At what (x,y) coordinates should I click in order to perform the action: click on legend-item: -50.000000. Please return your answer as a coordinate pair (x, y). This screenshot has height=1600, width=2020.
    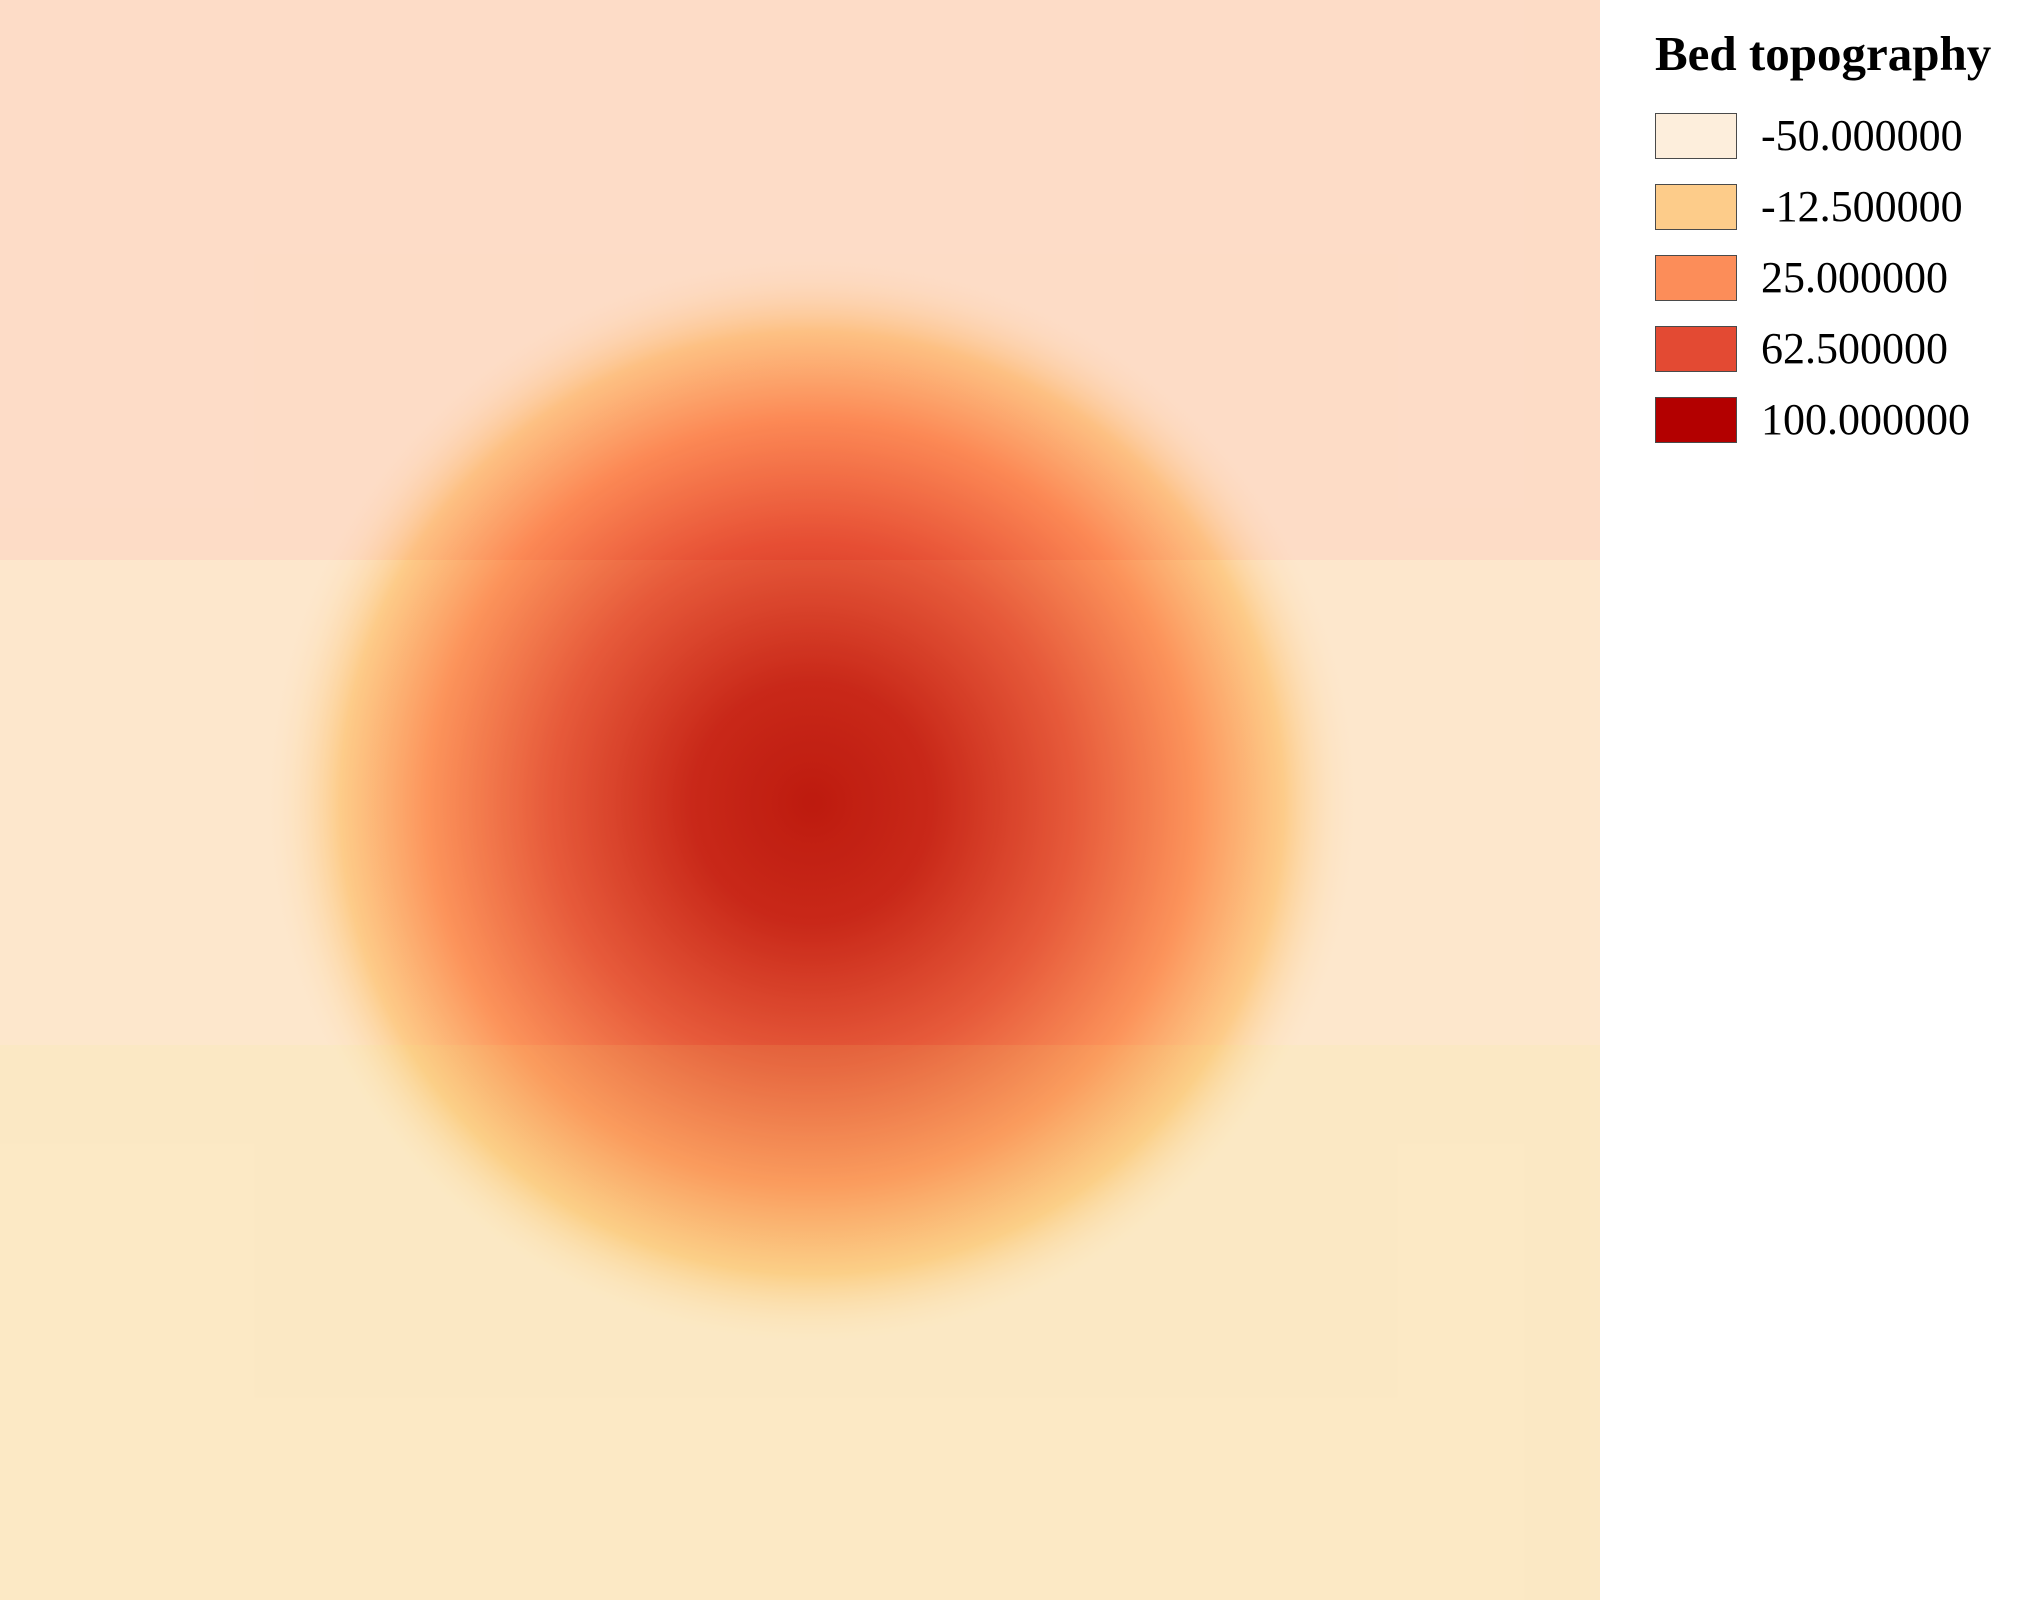
    Looking at the image, I should click on (1835, 135).